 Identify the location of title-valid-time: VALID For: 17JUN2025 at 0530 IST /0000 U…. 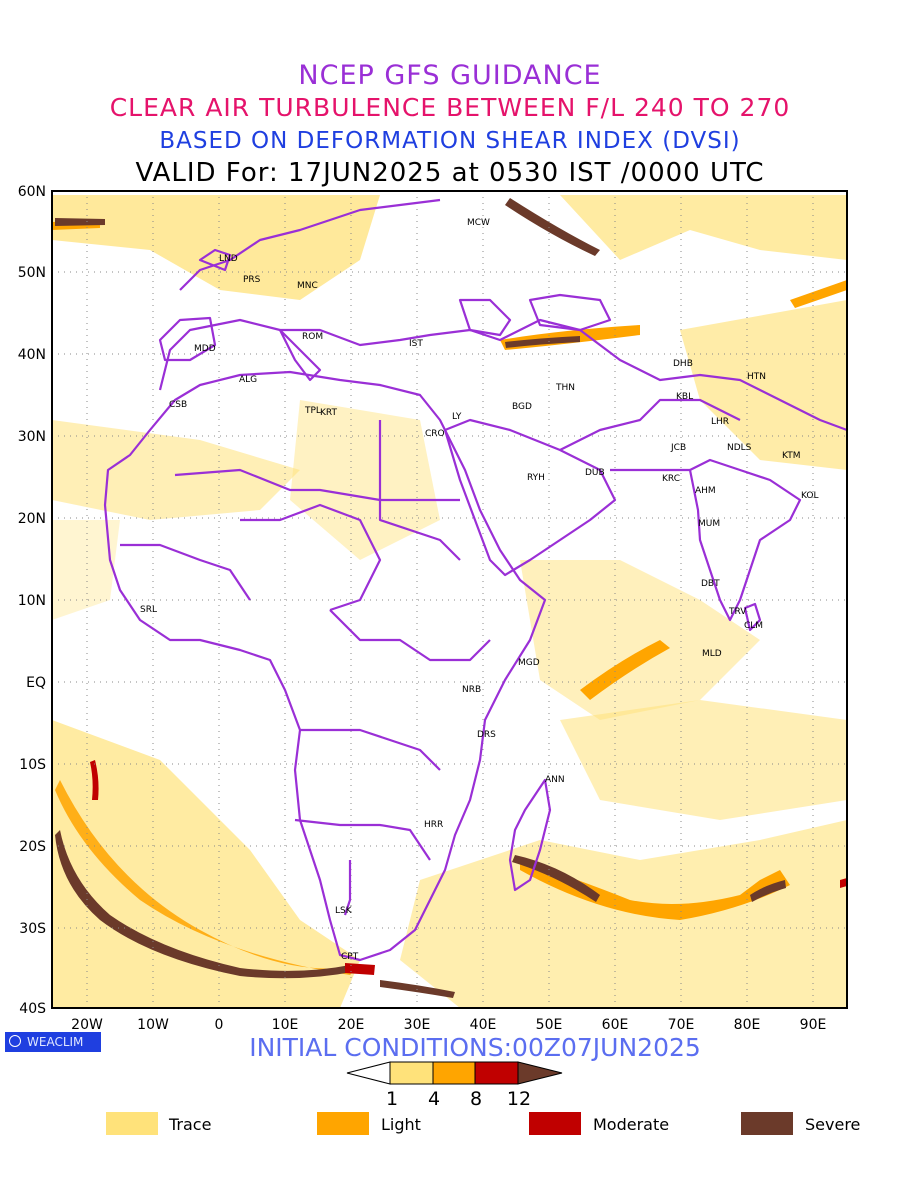
(450, 173).